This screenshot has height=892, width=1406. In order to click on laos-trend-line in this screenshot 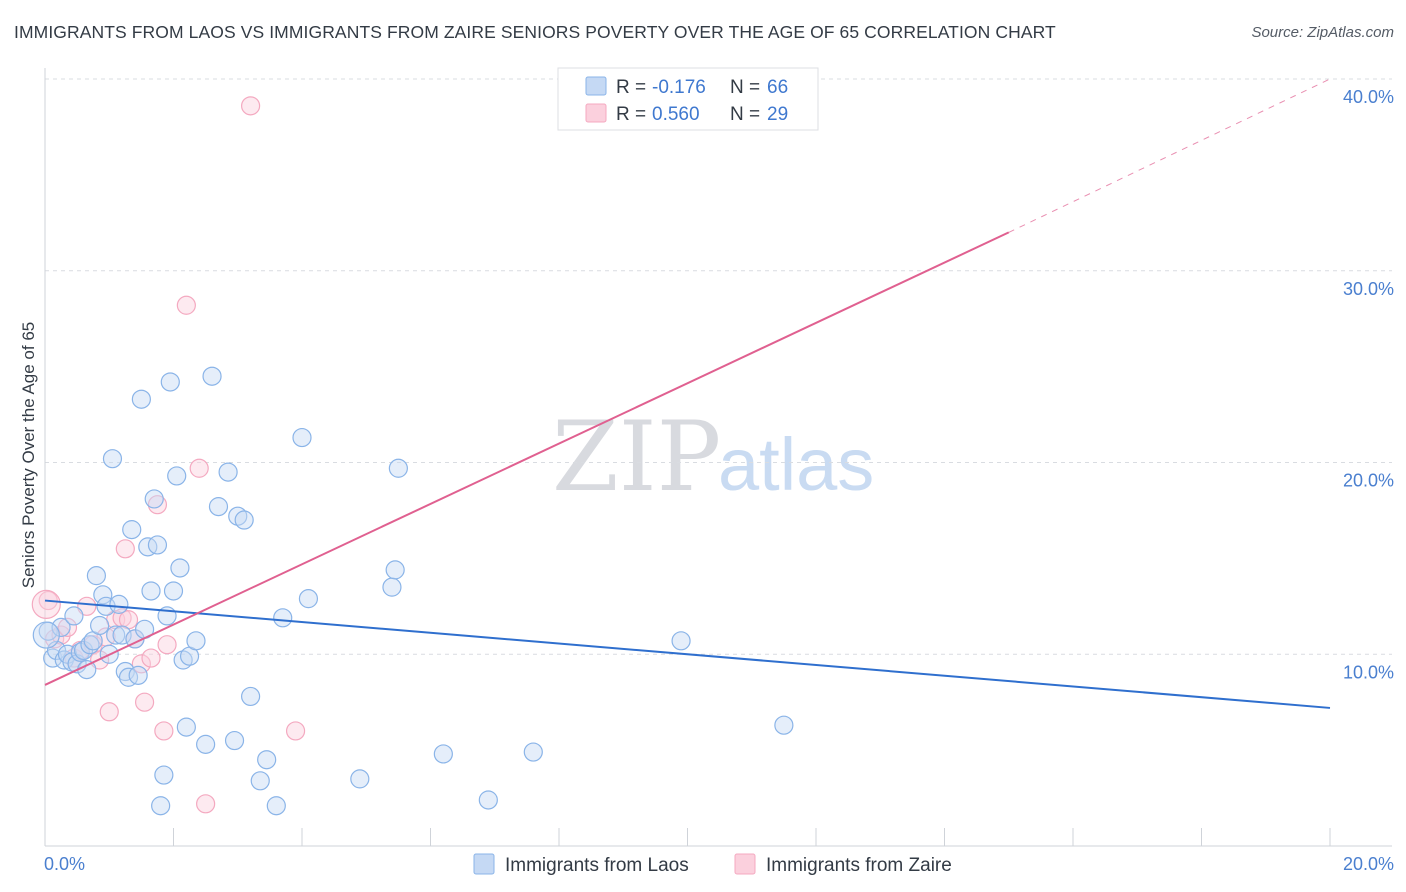, I will do `click(687, 654)`.